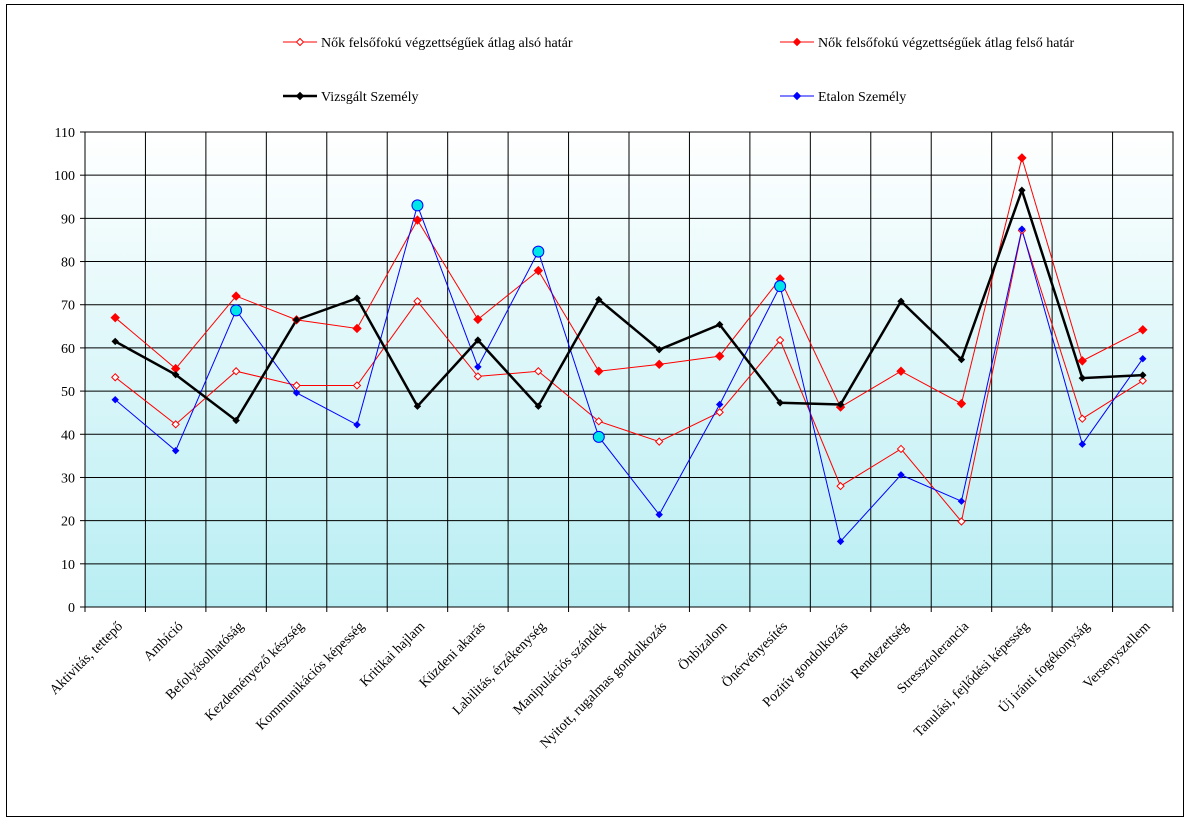 The image size is (1193, 824). What do you see at coordinates (255, 671) in the screenshot?
I see `x-category-label: Kezdeményező készség` at bounding box center [255, 671].